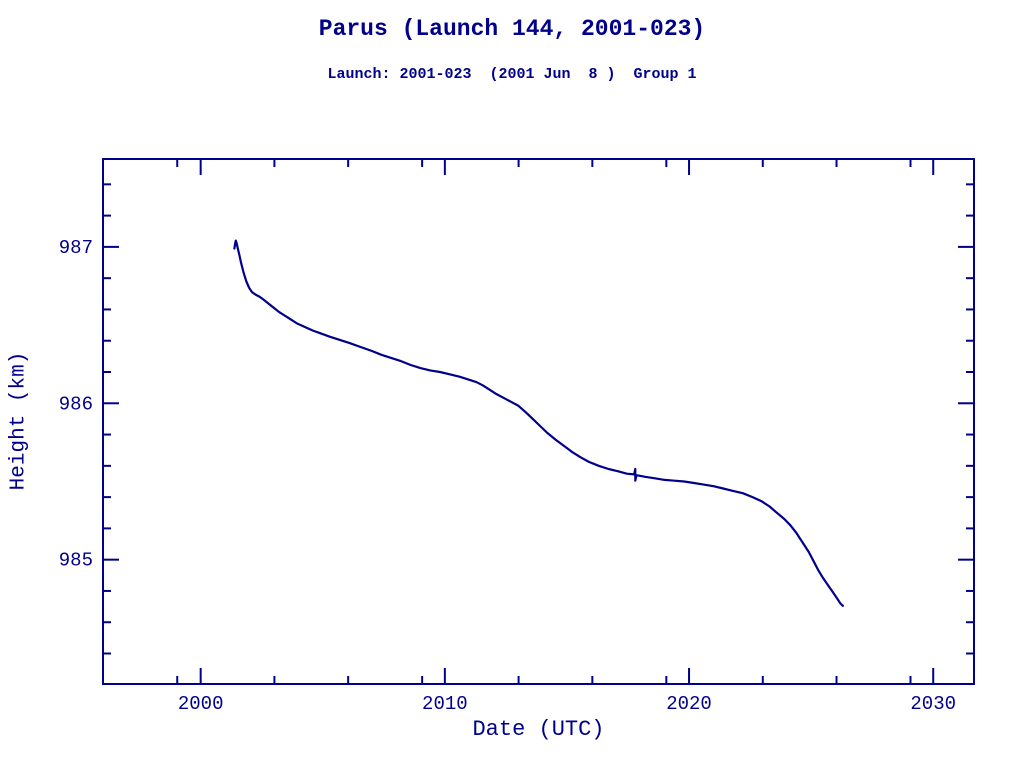 The image size is (1024, 768). Describe the element at coordinates (689, 704) in the screenshot. I see `x-tick-label: 2020` at that location.